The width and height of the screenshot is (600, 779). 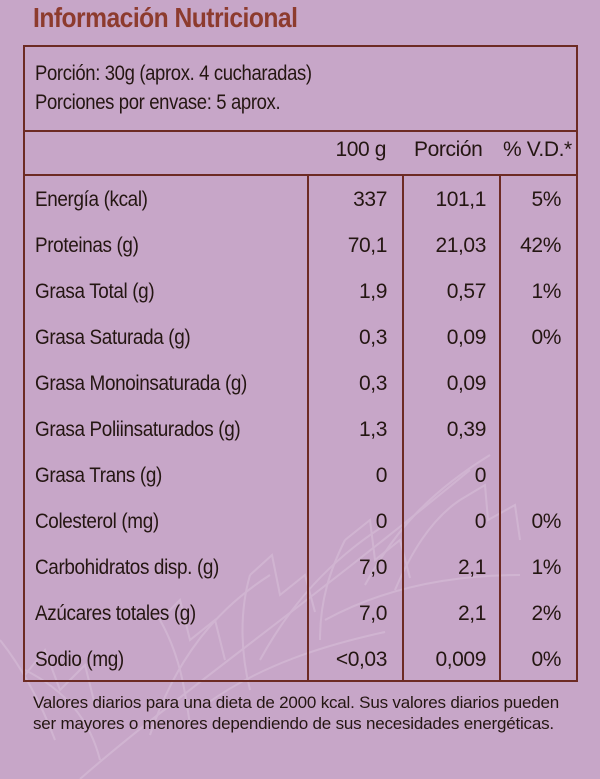 What do you see at coordinates (373, 429) in the screenshot?
I see `value-100g: 1,3` at bounding box center [373, 429].